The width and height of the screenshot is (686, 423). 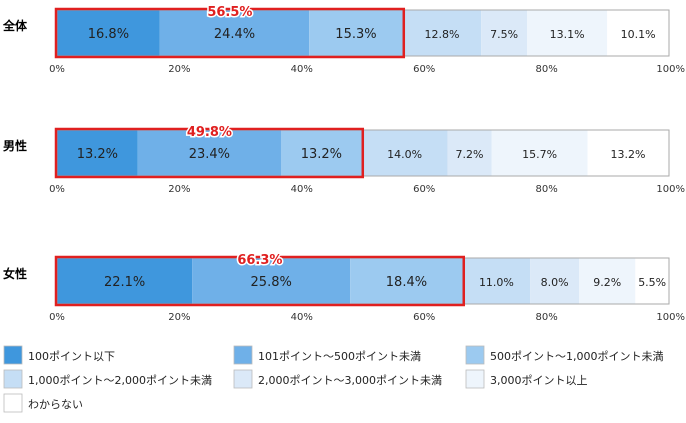 I want to click on value-label: 16.8%, so click(x=108, y=34).